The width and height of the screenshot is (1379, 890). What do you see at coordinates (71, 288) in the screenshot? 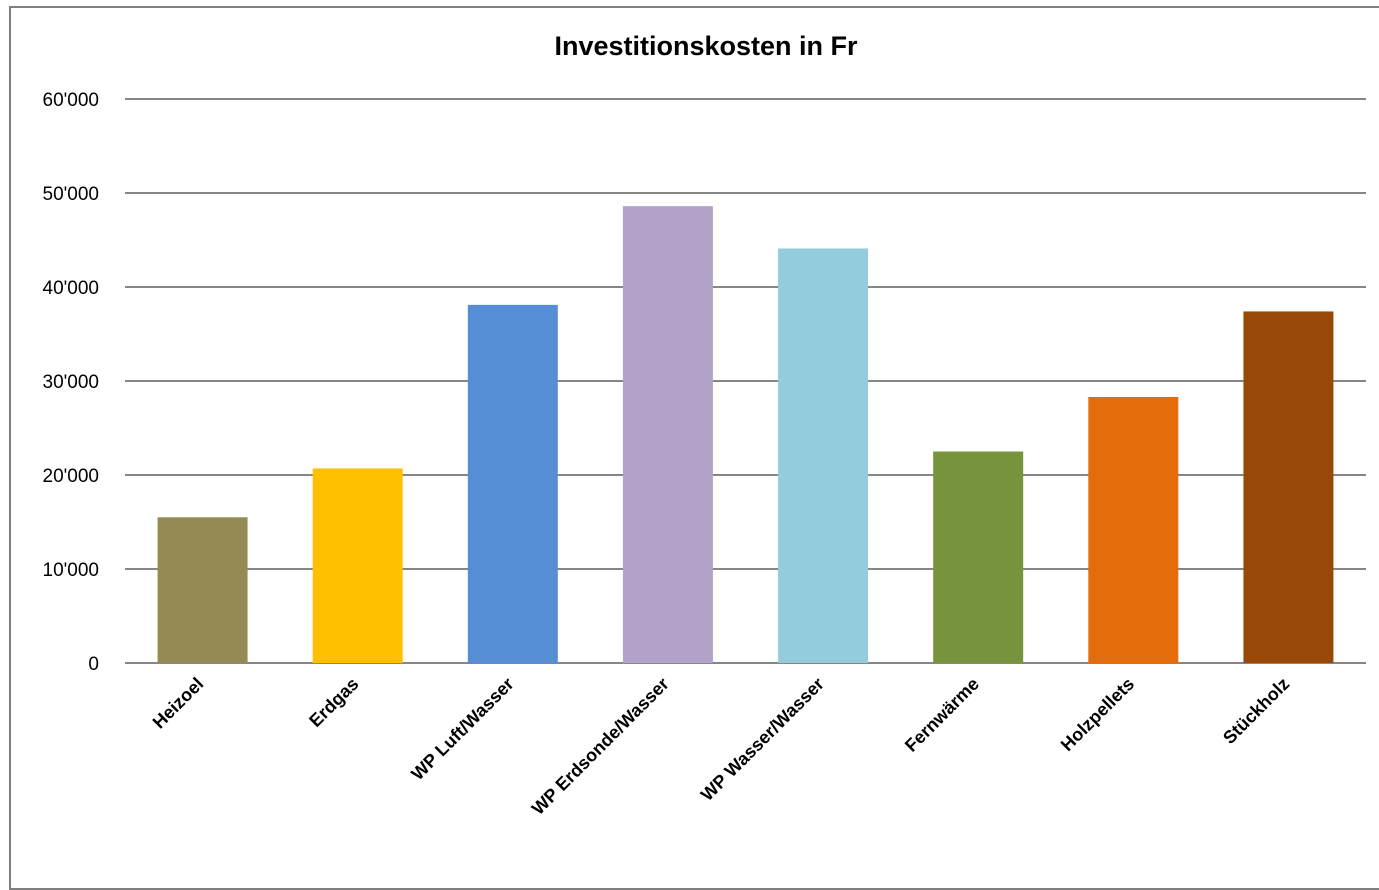
I see `y-tick-label: 40'000` at bounding box center [71, 288].